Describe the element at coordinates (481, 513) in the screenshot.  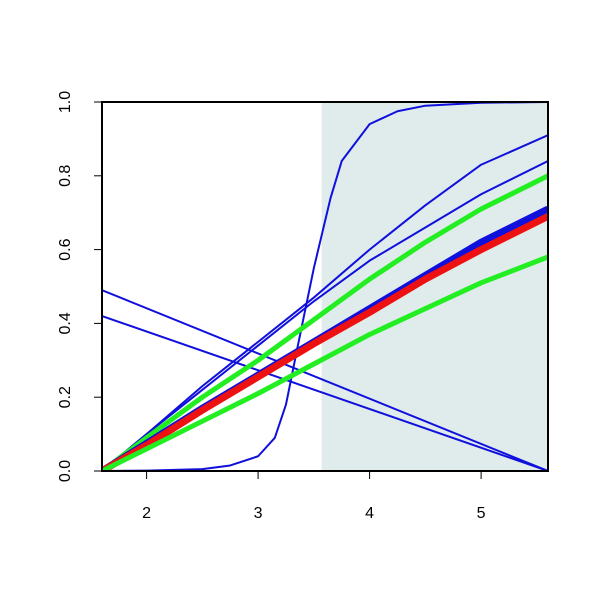
I see `x-tick-label: 5` at that location.